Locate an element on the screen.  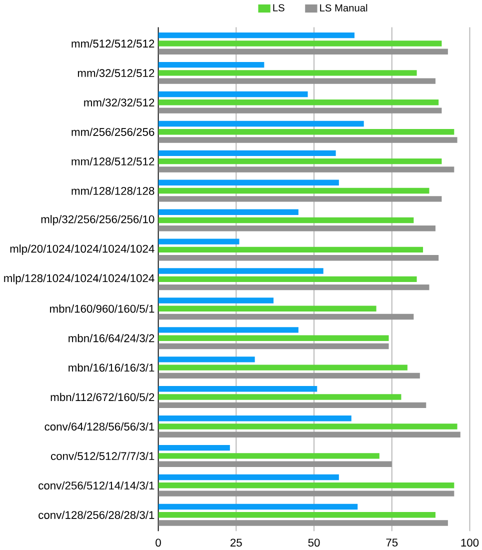
y-tick-label: mm/32/32/512 is located at coordinates (119, 102).